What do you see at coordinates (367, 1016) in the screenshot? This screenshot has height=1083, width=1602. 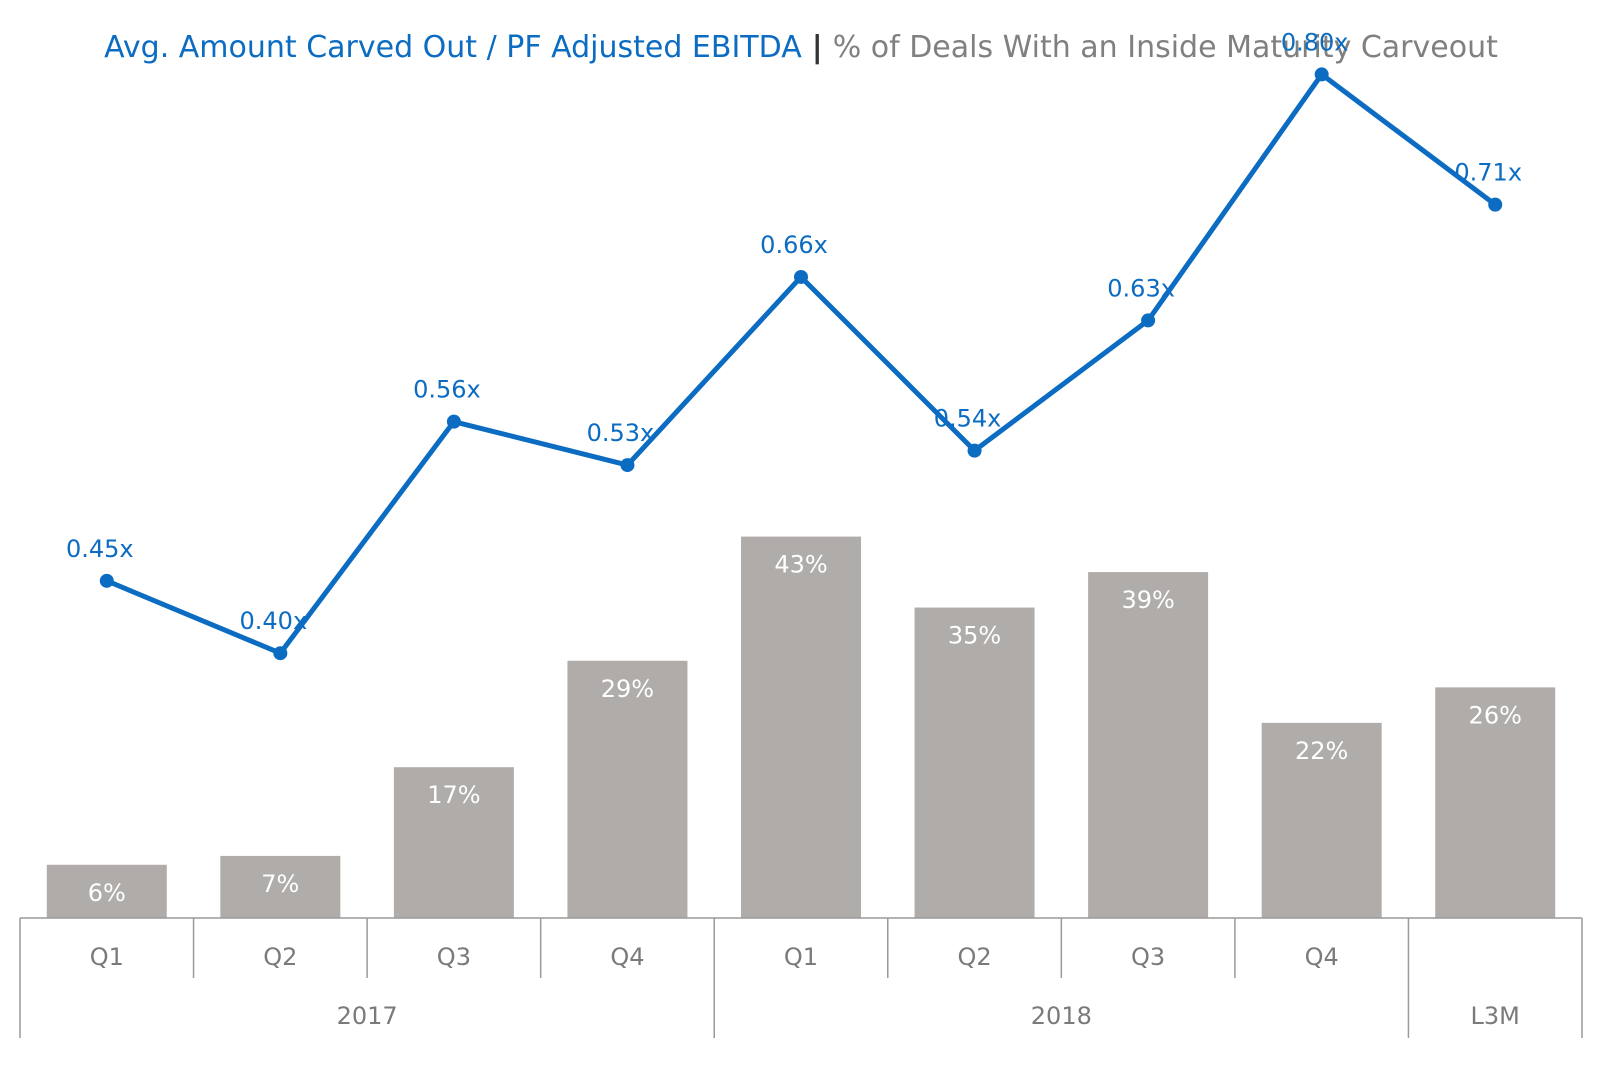 I see `group-label-1: 2017` at bounding box center [367, 1016].